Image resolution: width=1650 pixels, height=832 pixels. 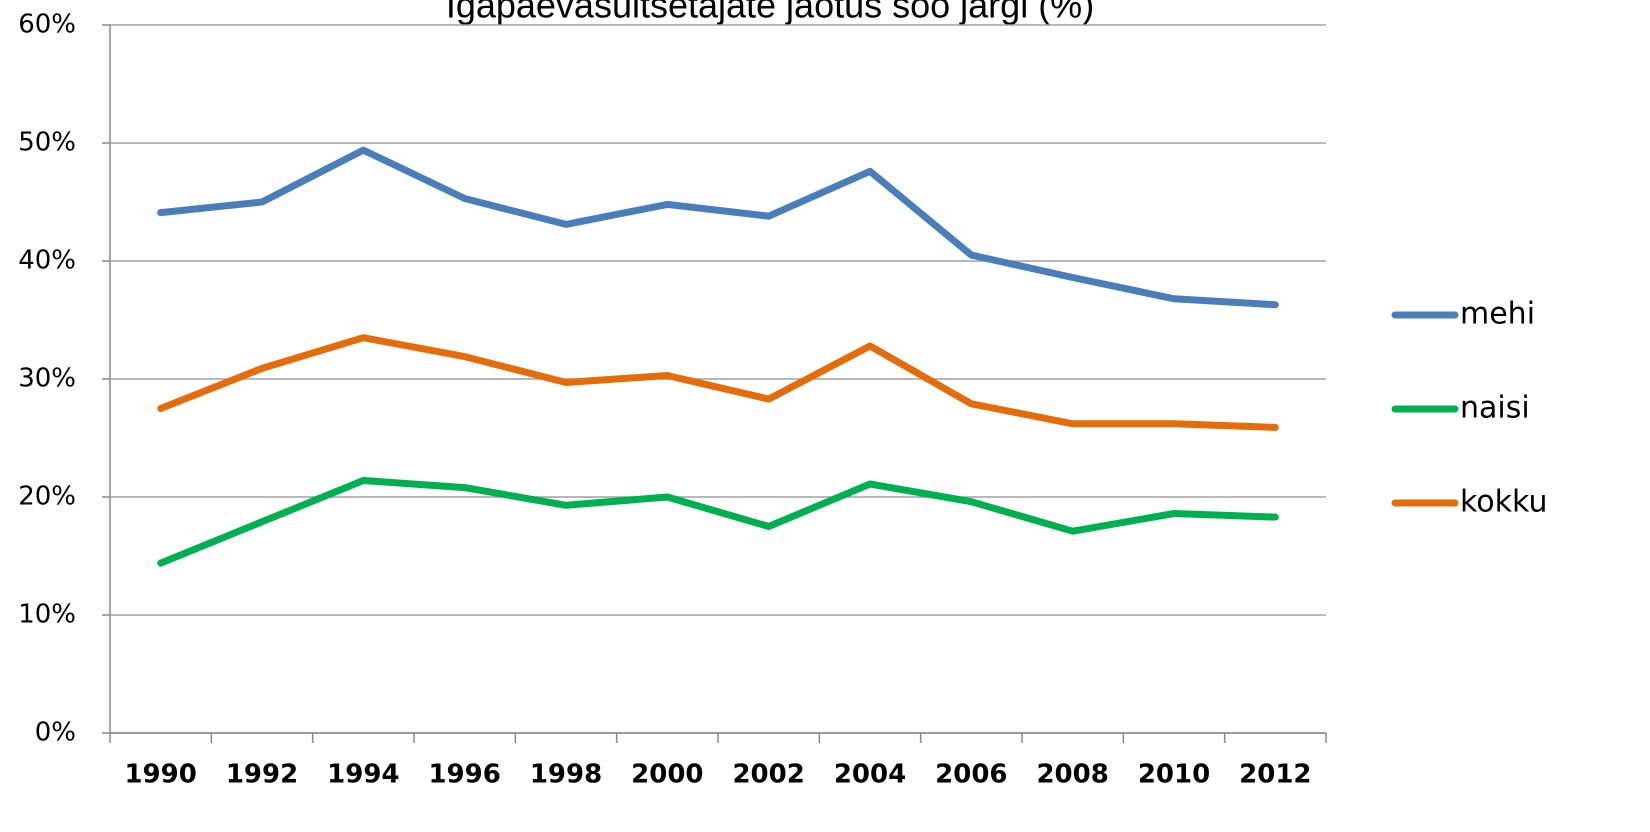 I want to click on x-tick-label: 2010, so click(x=1174, y=775).